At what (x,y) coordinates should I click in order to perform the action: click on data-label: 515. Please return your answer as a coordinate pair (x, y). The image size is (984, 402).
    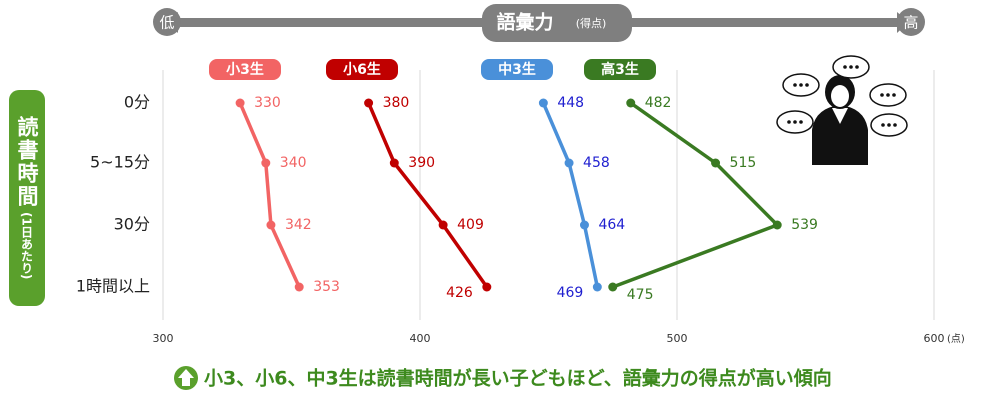
    Looking at the image, I should click on (743, 163).